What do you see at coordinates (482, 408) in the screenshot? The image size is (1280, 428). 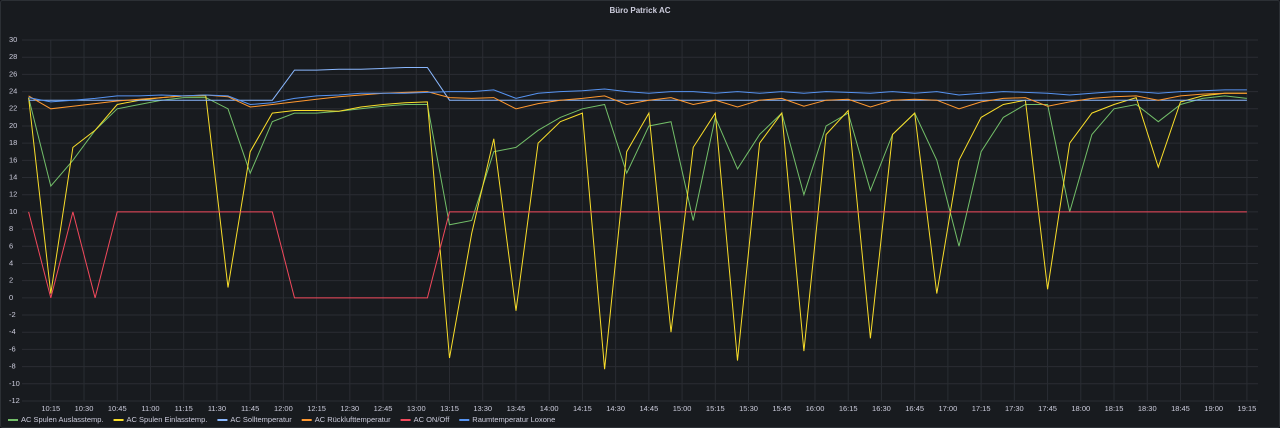 I see `x-tick-label: 13:30` at bounding box center [482, 408].